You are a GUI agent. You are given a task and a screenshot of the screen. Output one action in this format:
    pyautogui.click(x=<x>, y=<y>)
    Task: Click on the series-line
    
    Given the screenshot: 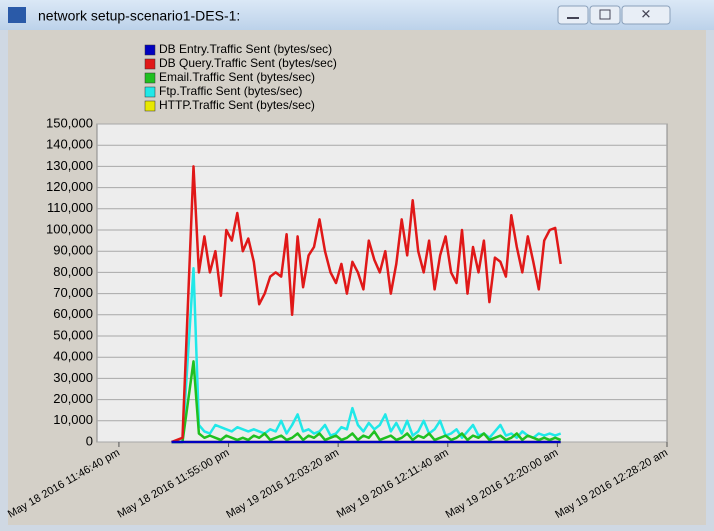 What is the action you would take?
    pyautogui.click(x=366, y=402)
    